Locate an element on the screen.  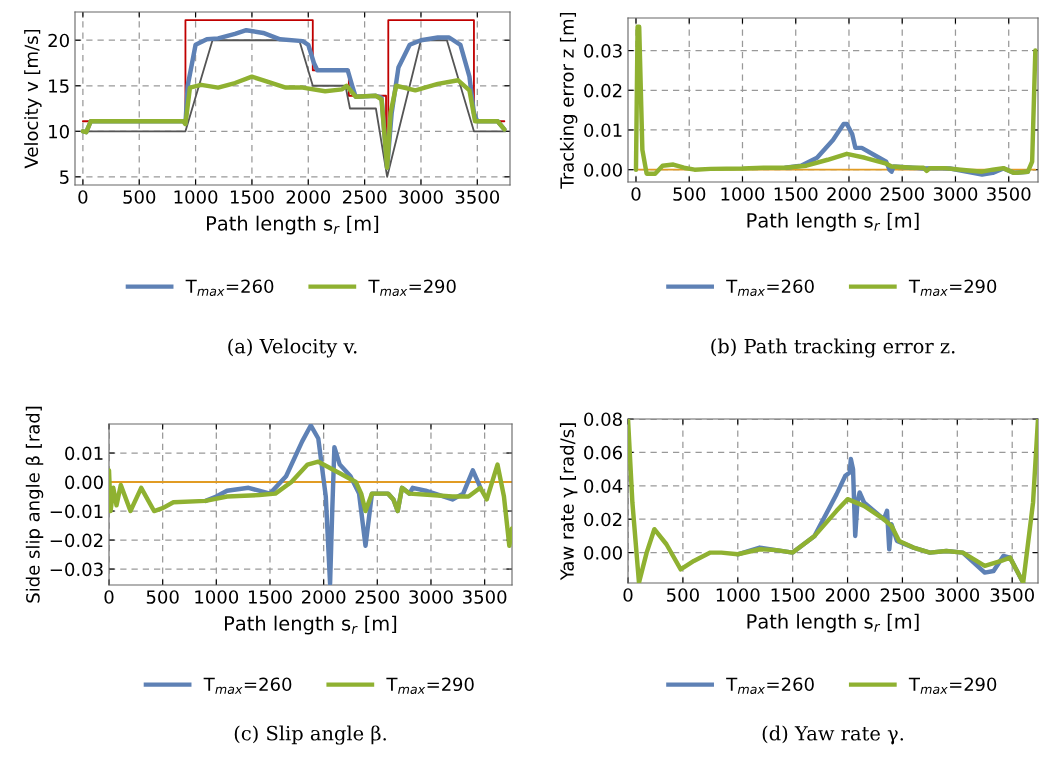
text: (c) Slip angle β. is located at coordinates (310, 735).